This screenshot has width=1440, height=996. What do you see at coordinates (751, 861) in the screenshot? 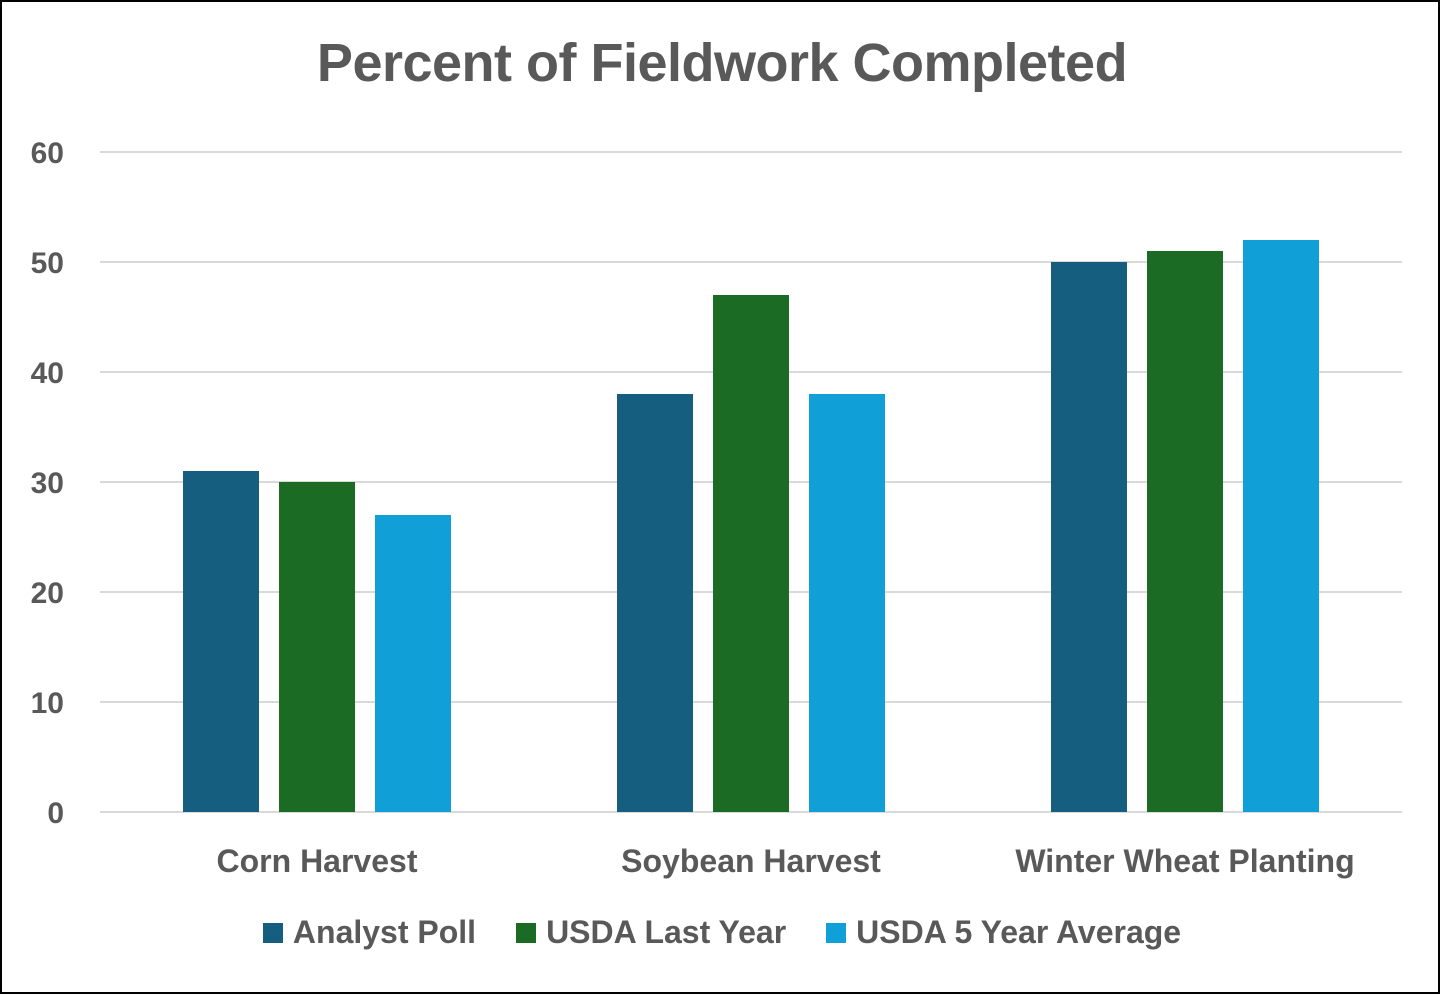
I see `category-label: Soybean Harvest` at bounding box center [751, 861].